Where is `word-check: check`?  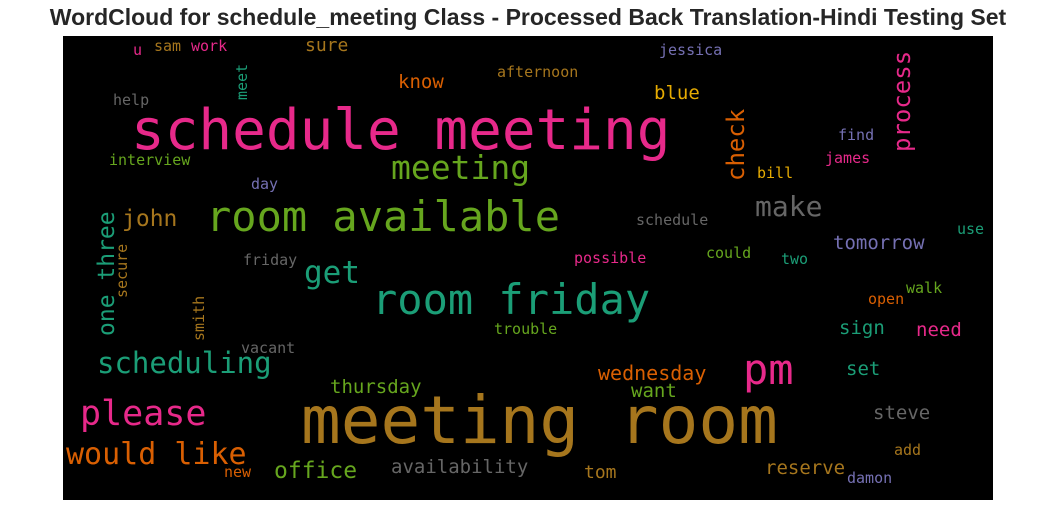
word-check: check is located at coordinates (736, 144).